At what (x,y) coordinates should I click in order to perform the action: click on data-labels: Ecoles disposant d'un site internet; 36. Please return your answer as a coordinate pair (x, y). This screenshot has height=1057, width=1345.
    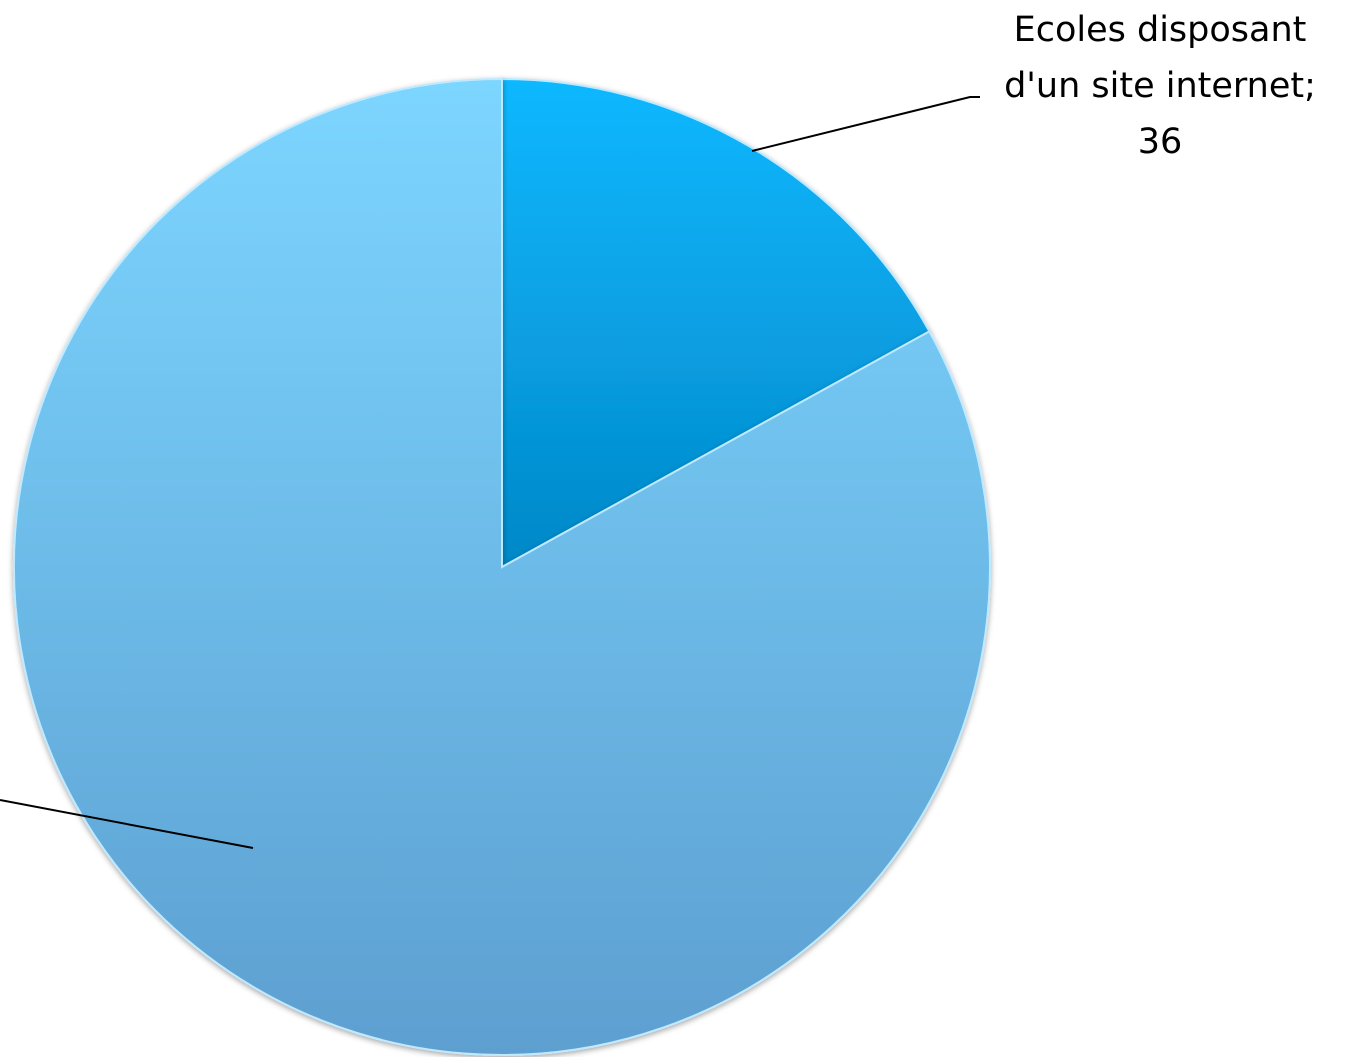
    Looking at the image, I should click on (1160, 86).